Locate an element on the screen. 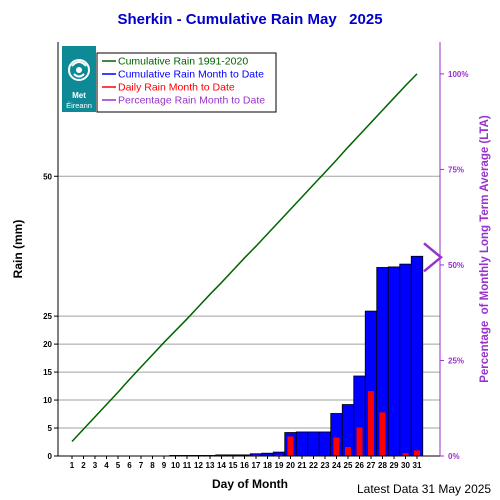 Image resolution: width=500 pixels, height=500 pixels. x-tick-label: 1 is located at coordinates (72, 465).